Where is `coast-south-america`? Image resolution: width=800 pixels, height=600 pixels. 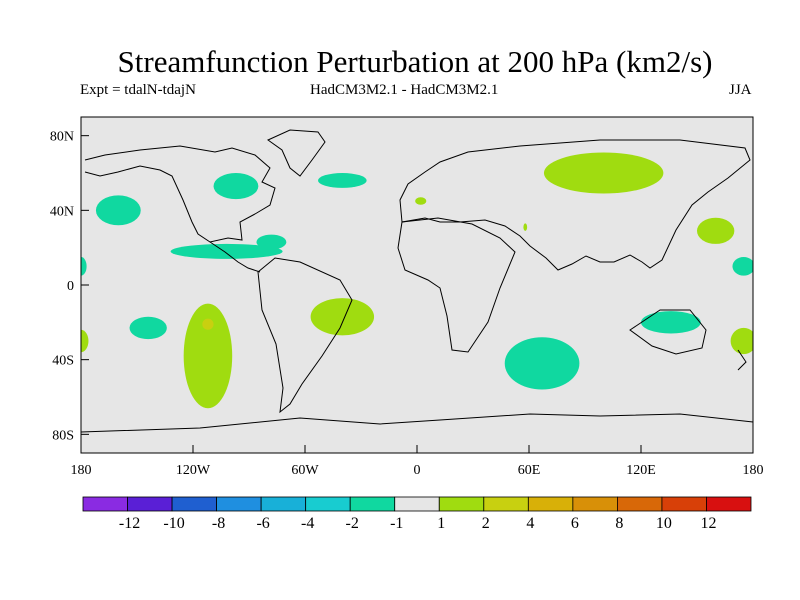 coast-south-america is located at coordinates (305, 335).